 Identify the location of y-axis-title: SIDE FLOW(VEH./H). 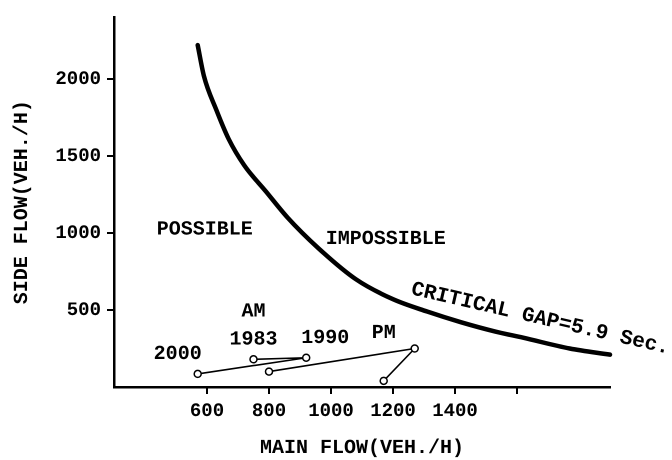
(22, 202).